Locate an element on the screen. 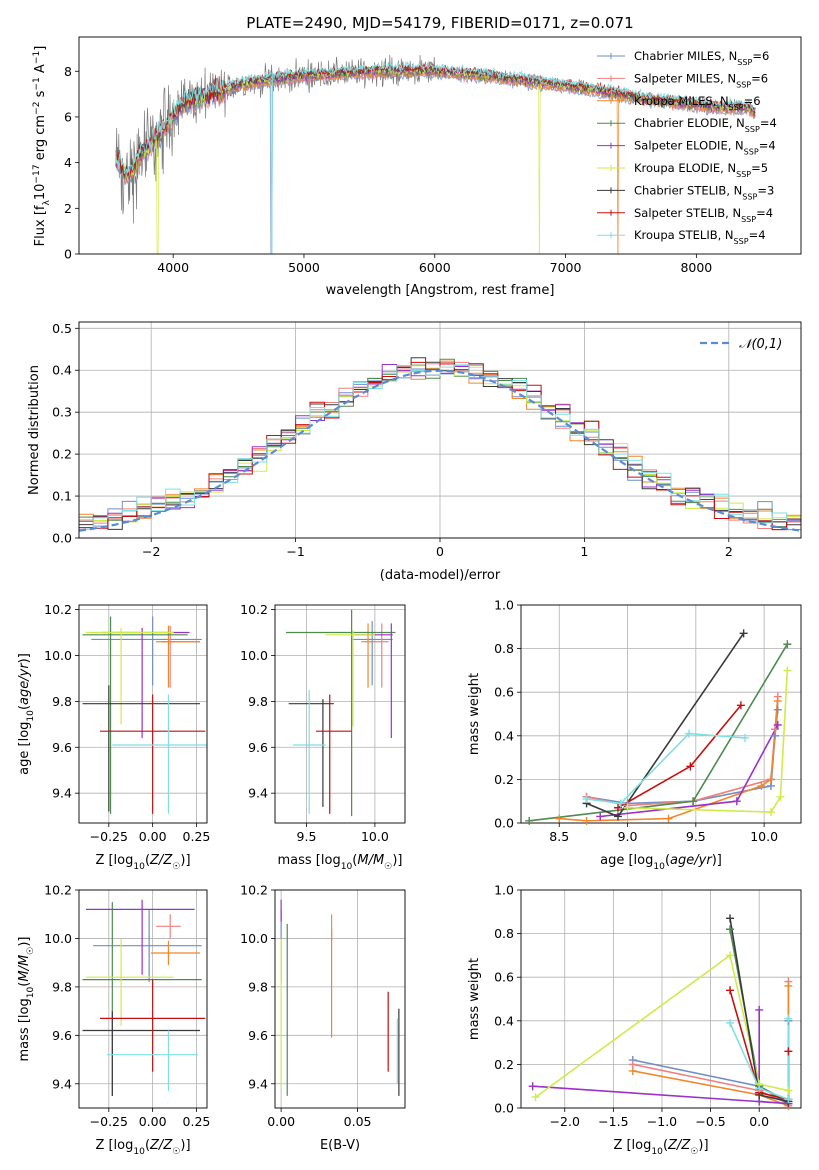 The width and height of the screenshot is (819, 1170). legend-label-3: Kroupa MILES, NSSP=6 is located at coordinates (697, 103).